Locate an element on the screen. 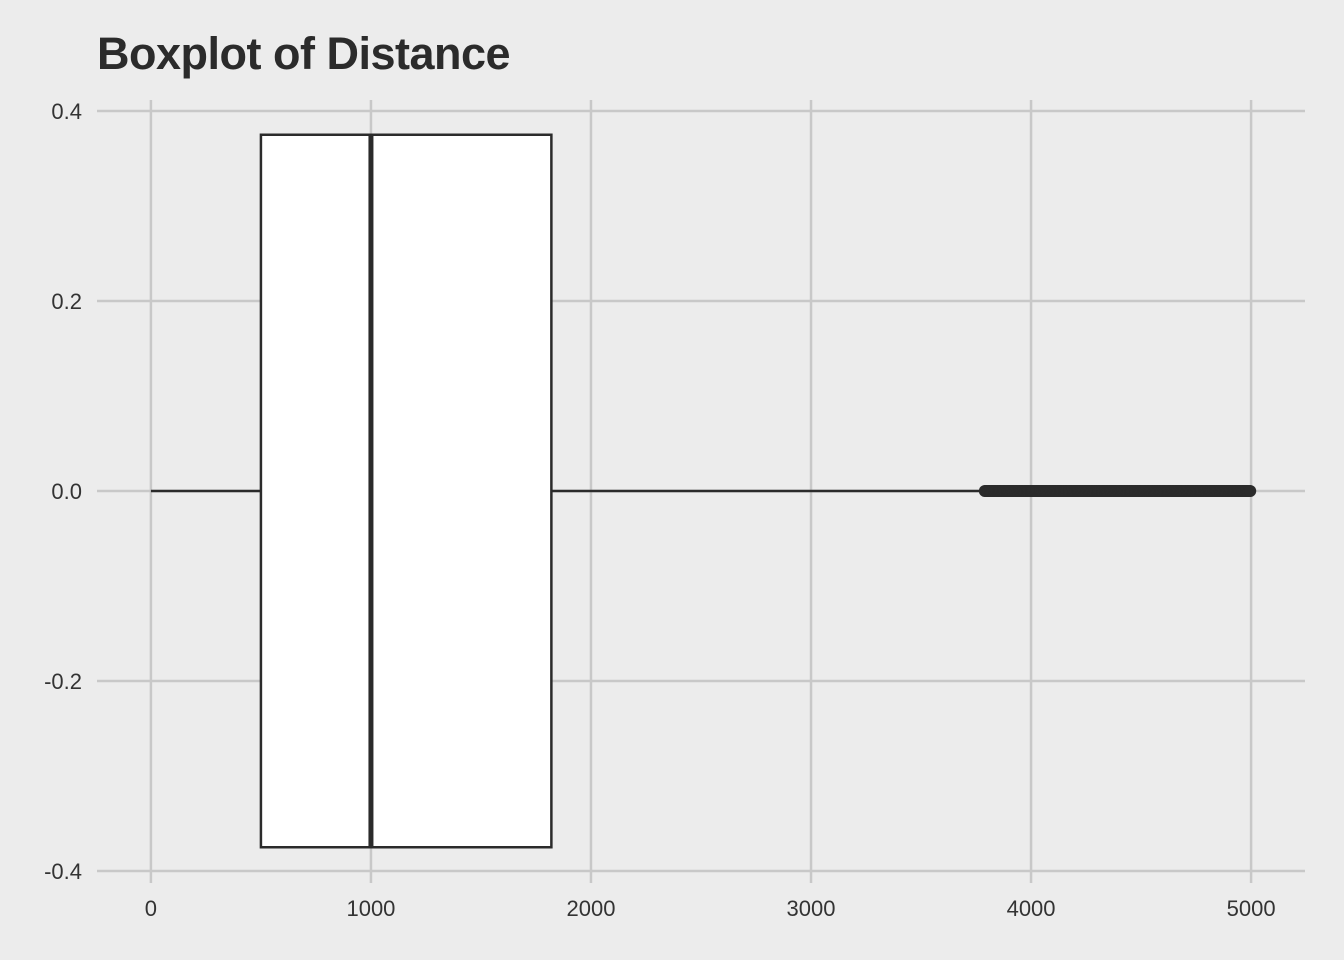  x-tick-label: 4000 is located at coordinates (1031, 908).